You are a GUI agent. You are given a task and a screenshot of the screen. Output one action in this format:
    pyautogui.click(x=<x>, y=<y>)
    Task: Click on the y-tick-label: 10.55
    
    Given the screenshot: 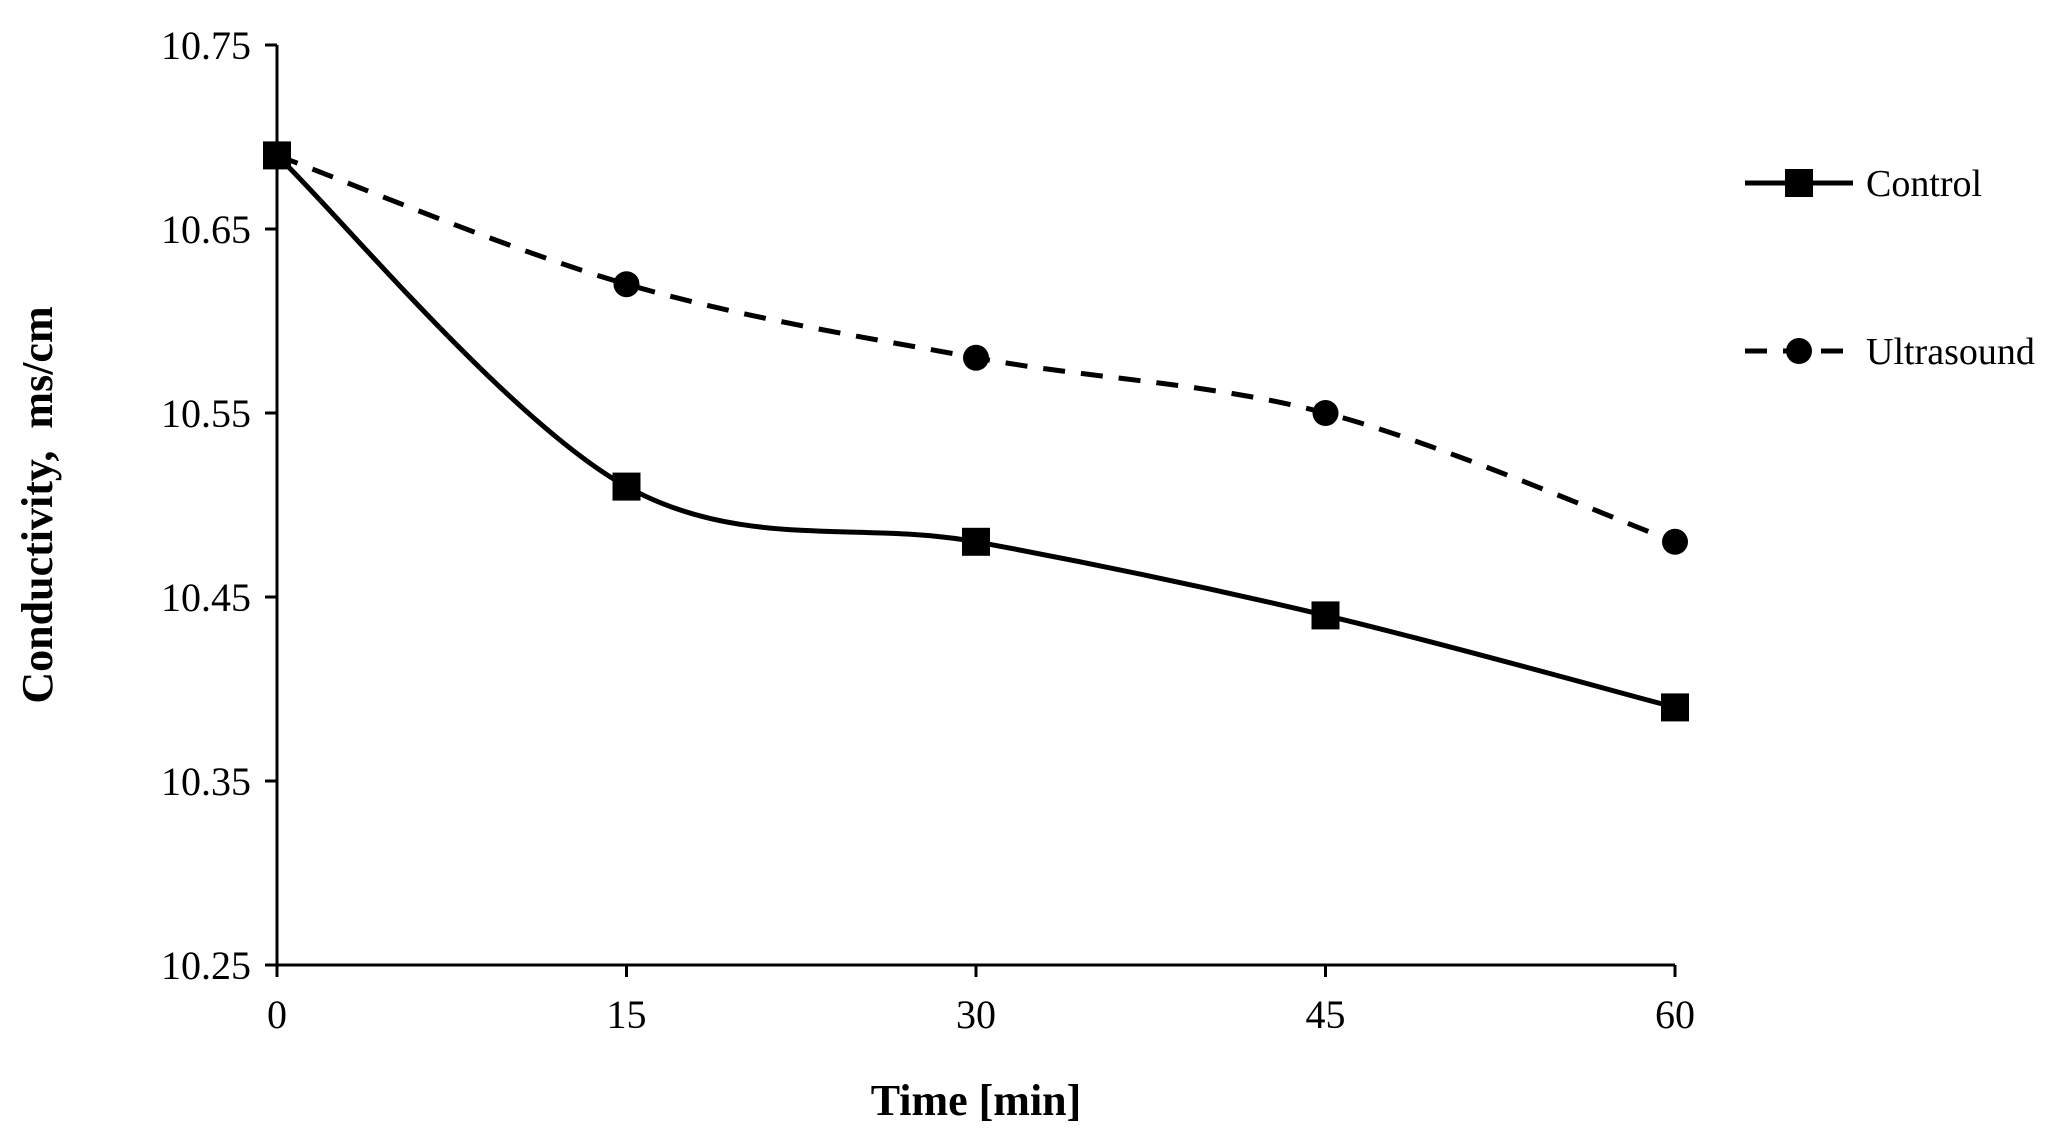 What is the action you would take?
    pyautogui.click(x=206, y=413)
    